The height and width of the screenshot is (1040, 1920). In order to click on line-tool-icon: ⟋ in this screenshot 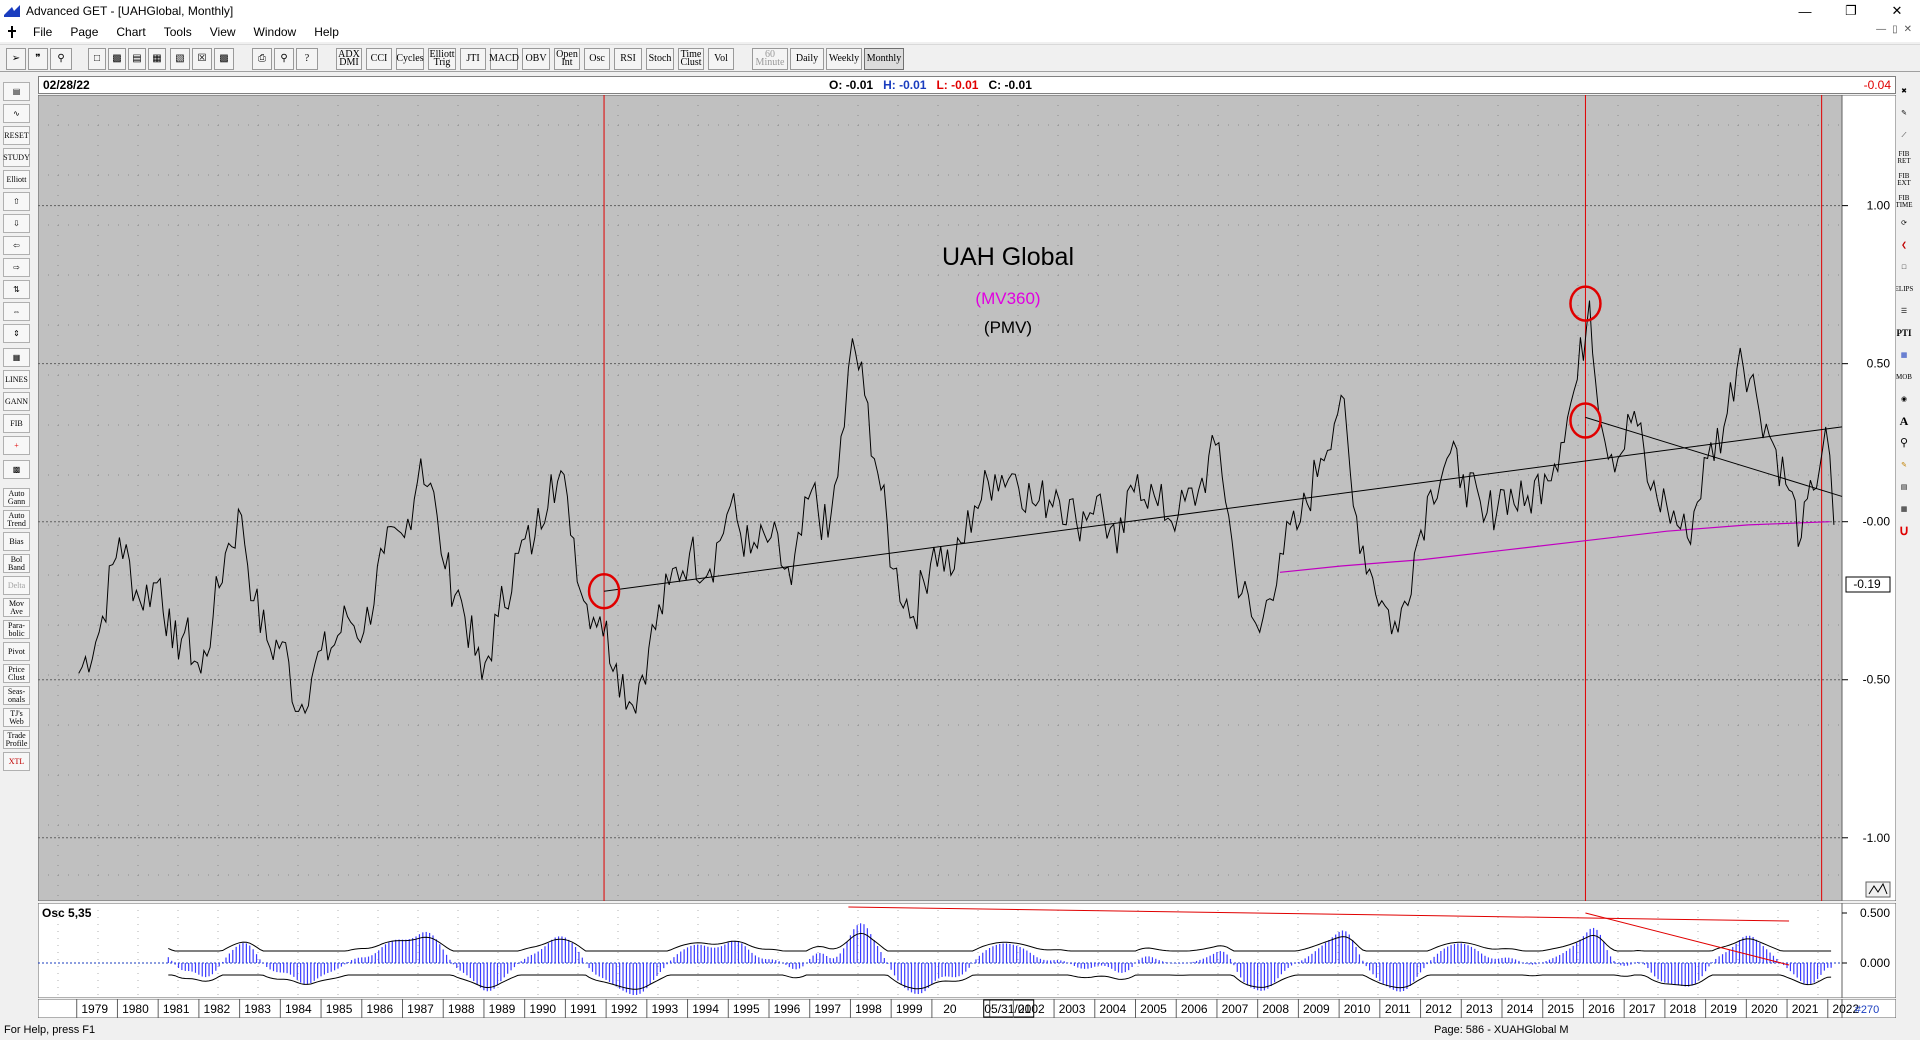, I will do `click(1904, 135)`.